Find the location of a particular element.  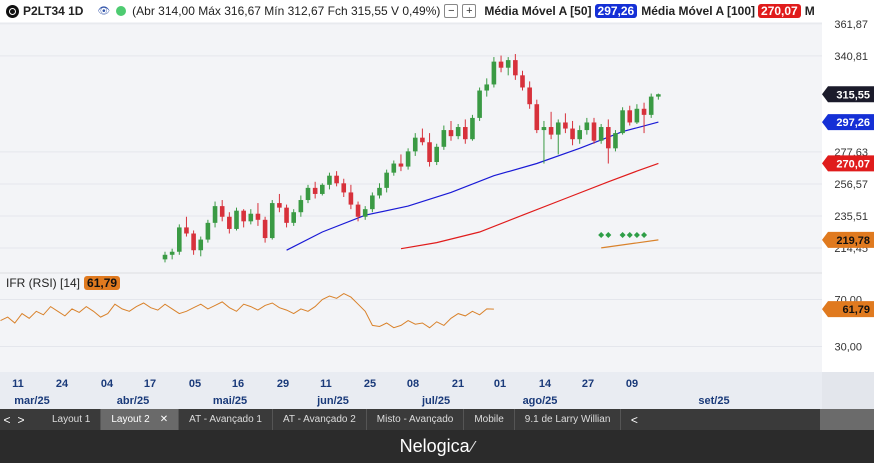

tabs-next-button: > is located at coordinates (21, 419).